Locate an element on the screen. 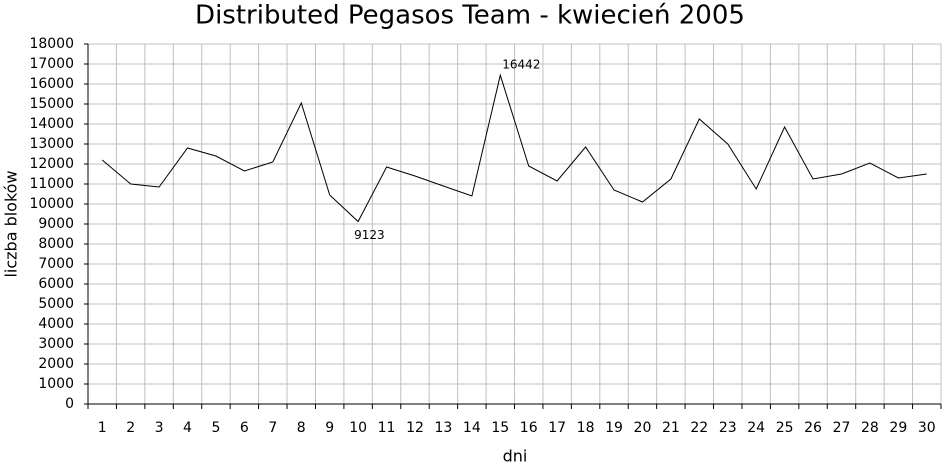  y-tick-label: 9000 is located at coordinates (56, 224).